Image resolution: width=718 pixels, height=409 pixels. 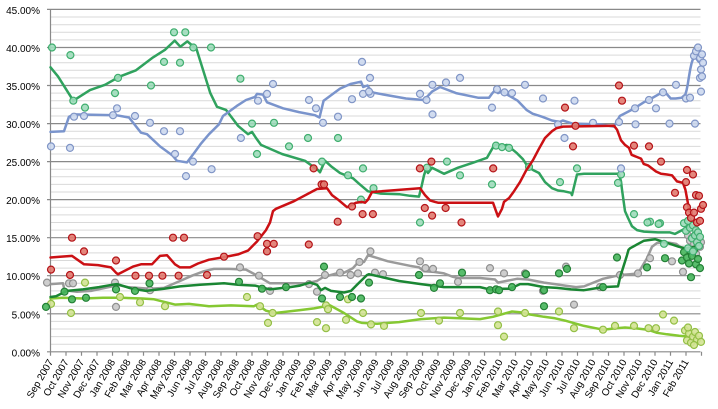 I want to click on svg-text: 35.00%, so click(x=23, y=87).